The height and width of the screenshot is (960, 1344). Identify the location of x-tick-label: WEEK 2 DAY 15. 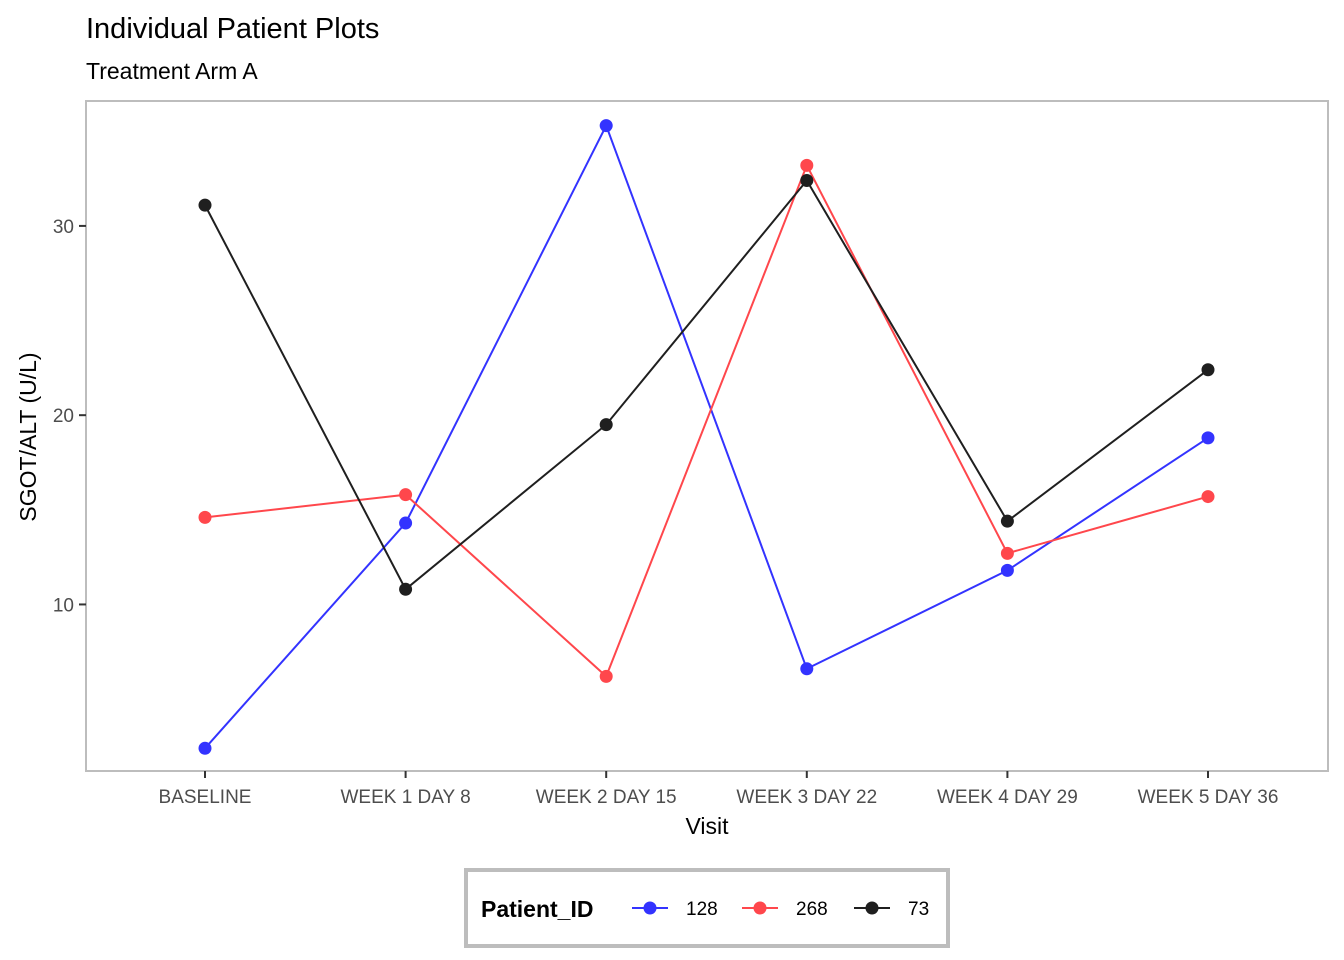
(606, 797).